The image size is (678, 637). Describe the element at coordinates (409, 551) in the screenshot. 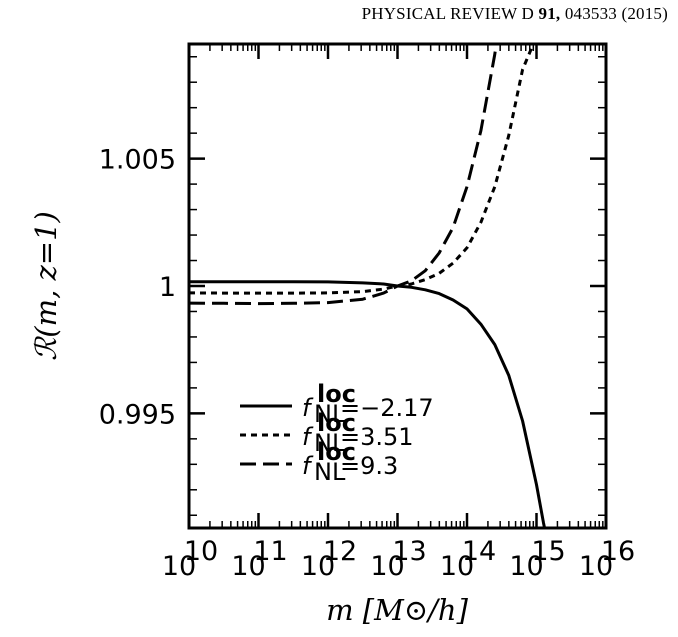

I see `x-tick-exponent: 13` at that location.